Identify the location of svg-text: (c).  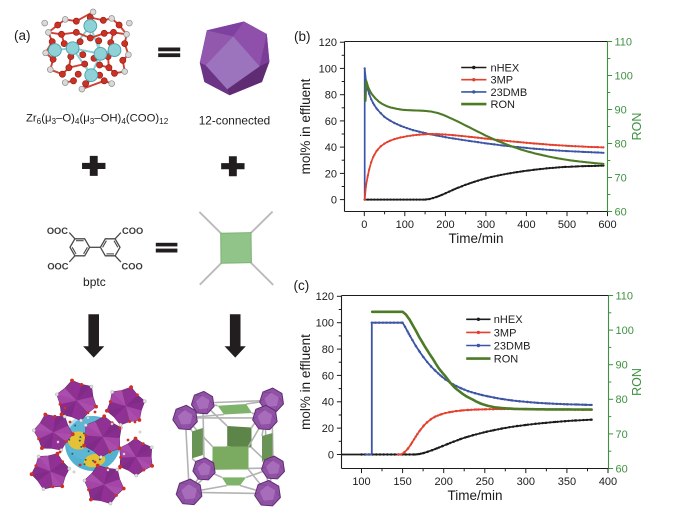
(302, 285).